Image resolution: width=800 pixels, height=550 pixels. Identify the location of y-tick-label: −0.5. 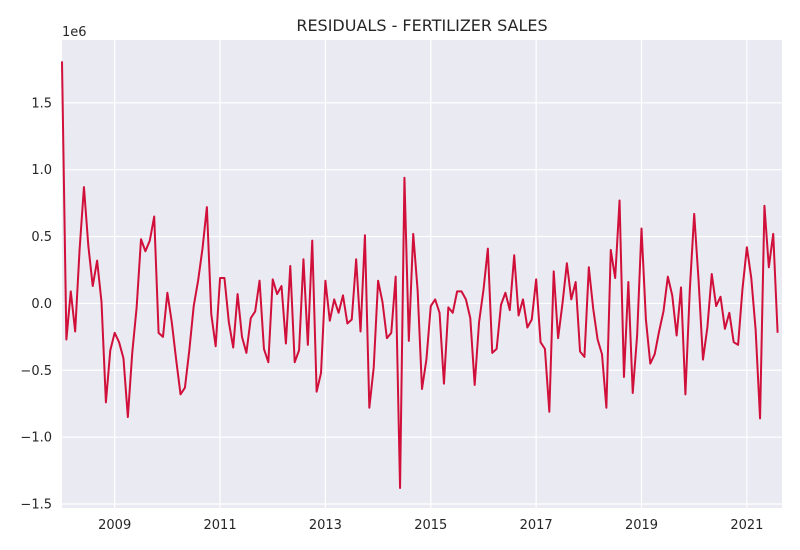
(36, 371).